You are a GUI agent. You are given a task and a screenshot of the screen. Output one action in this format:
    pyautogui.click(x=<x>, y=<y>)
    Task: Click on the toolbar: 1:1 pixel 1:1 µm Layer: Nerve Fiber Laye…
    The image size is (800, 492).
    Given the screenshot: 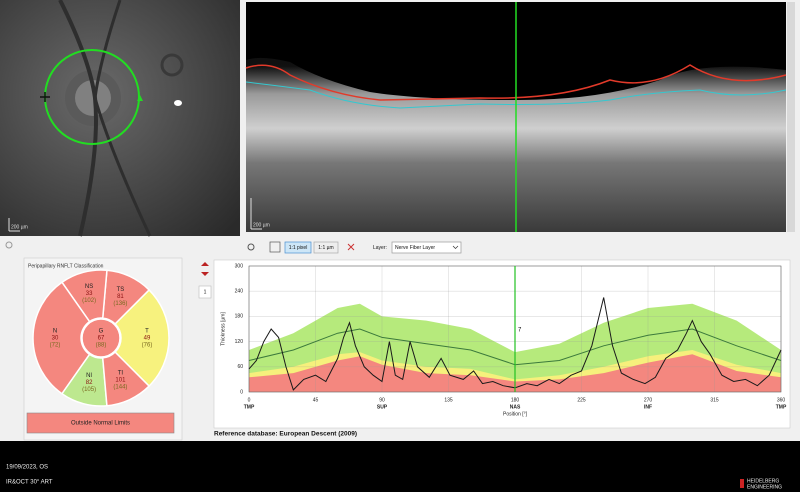 What is the action you would take?
    pyautogui.click(x=233, y=247)
    